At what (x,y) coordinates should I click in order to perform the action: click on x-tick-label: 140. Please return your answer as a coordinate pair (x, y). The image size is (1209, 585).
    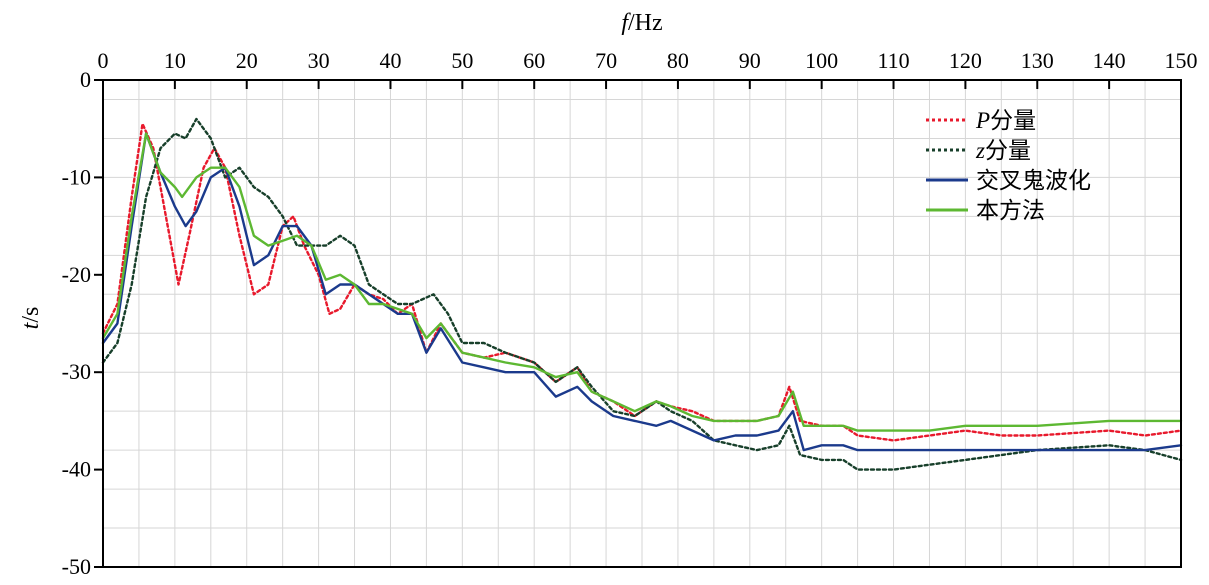
    Looking at the image, I should click on (1109, 60).